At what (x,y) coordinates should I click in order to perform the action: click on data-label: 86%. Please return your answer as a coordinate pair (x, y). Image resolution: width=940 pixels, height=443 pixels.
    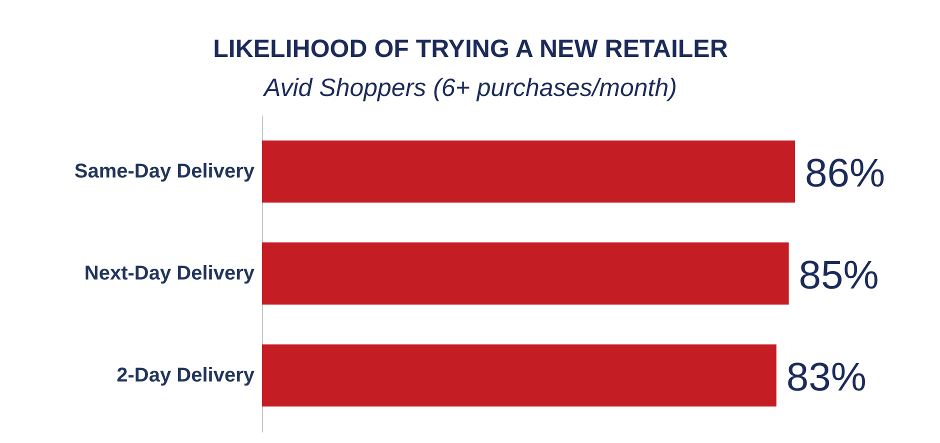
    Looking at the image, I should click on (845, 174).